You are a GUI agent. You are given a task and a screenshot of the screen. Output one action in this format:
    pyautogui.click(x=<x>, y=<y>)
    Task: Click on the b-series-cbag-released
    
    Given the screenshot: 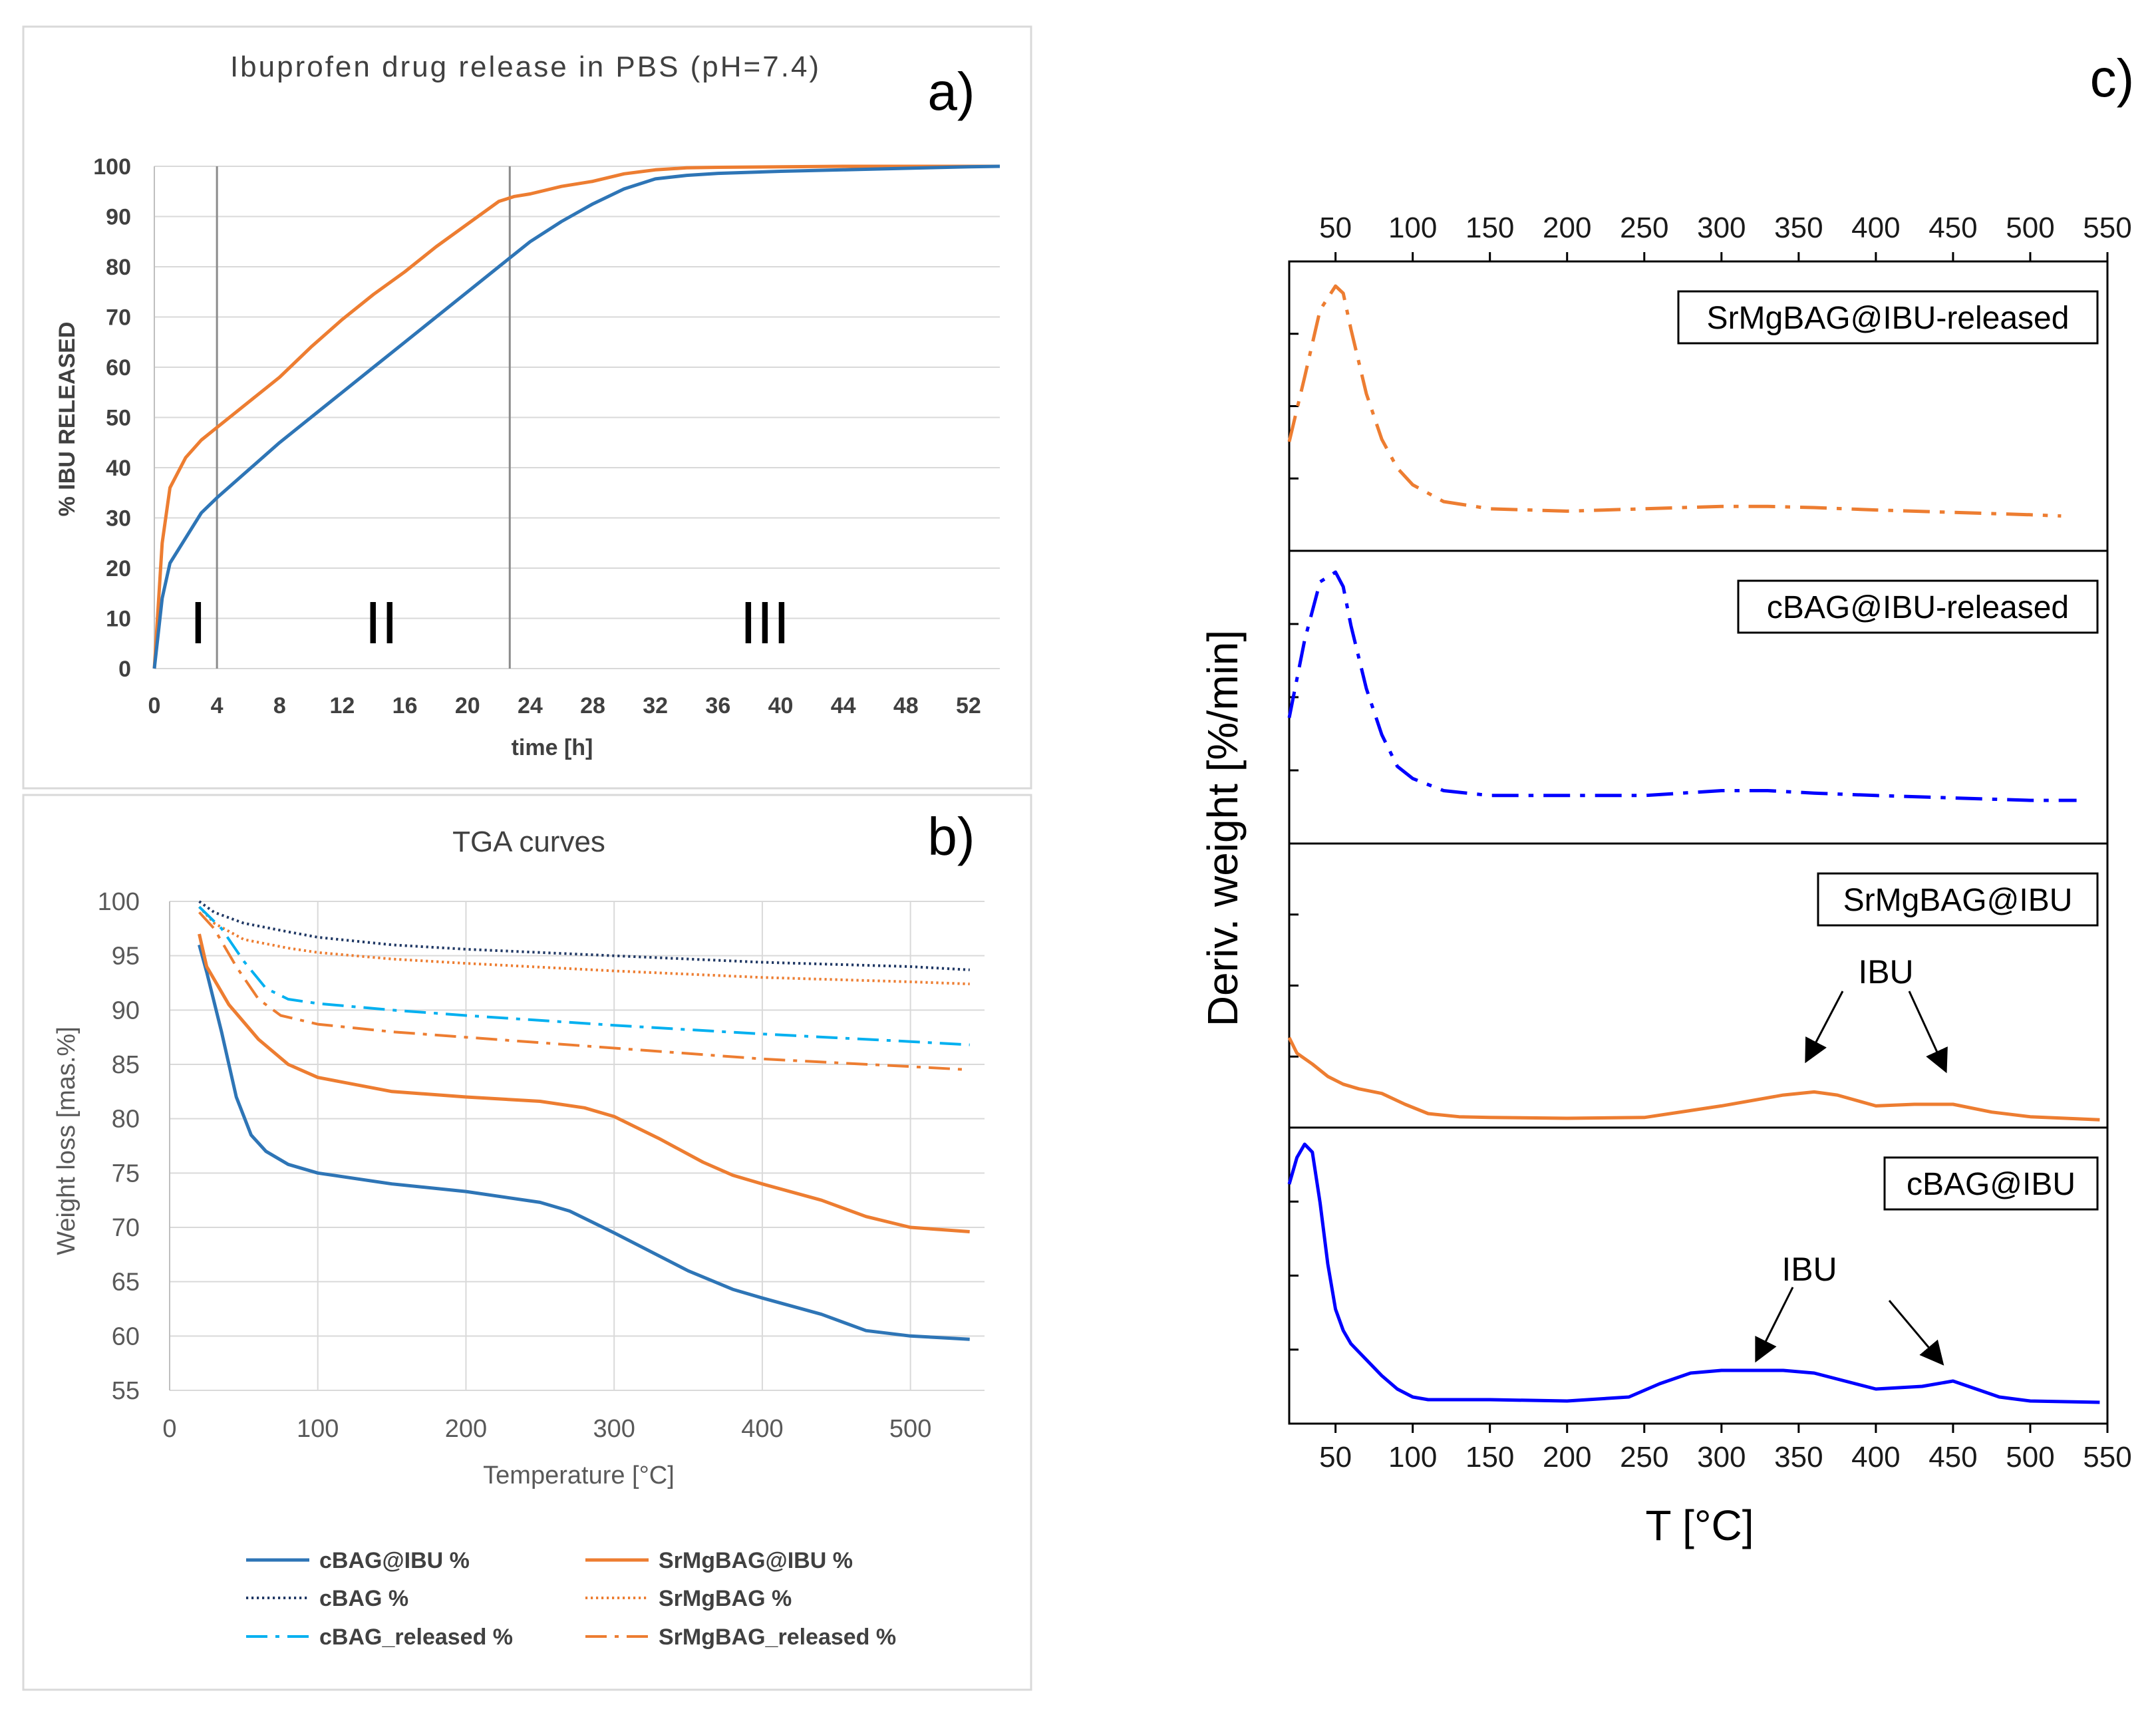 What is the action you would take?
    pyautogui.click(x=584, y=975)
    